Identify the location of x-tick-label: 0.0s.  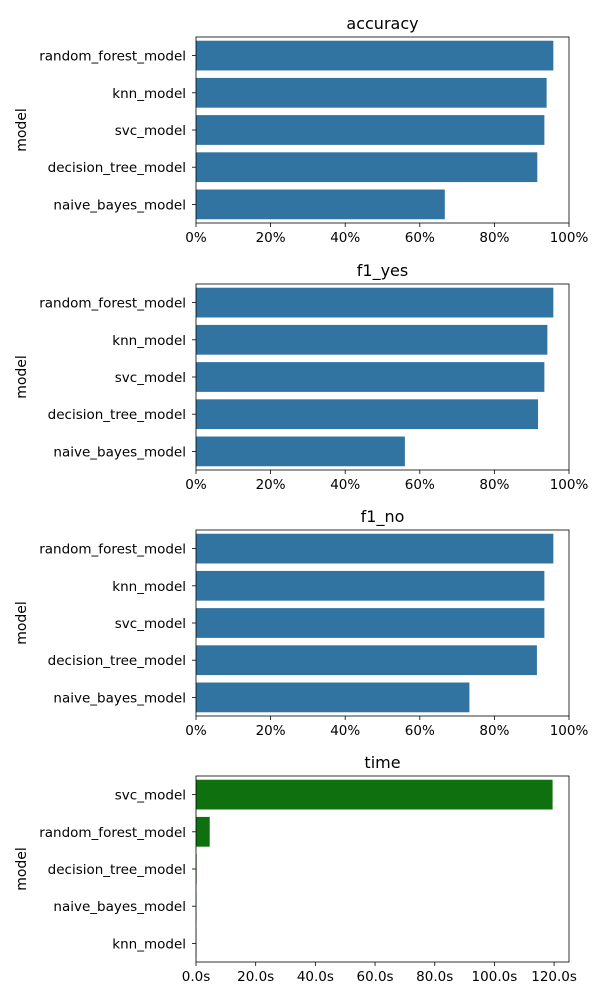
(196, 977).